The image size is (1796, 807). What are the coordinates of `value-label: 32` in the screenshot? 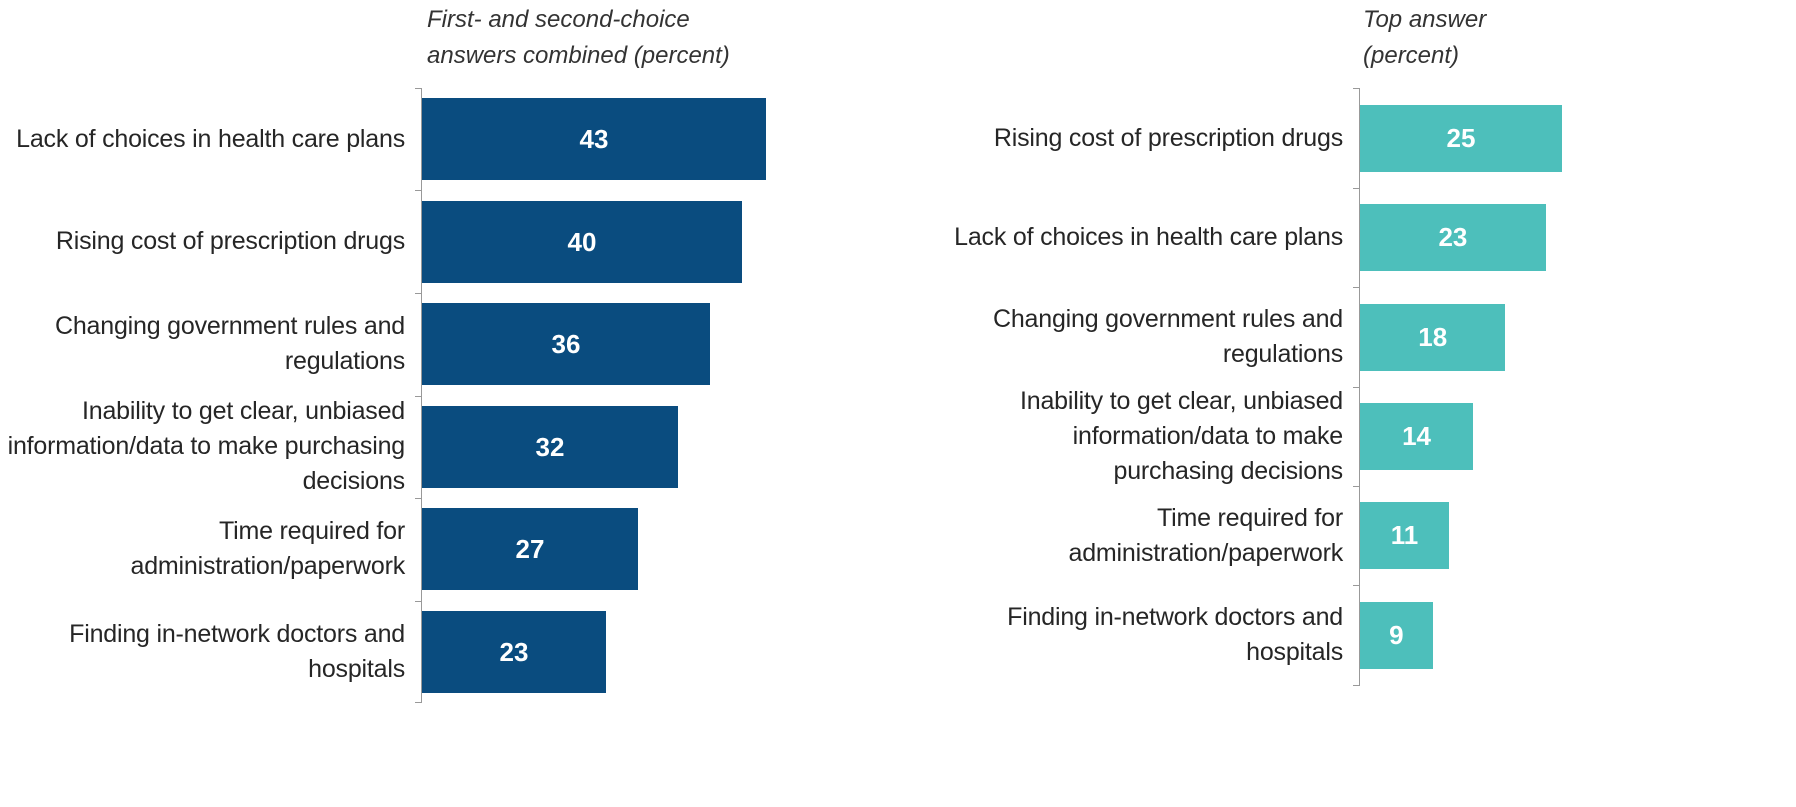 It's located at (550, 446).